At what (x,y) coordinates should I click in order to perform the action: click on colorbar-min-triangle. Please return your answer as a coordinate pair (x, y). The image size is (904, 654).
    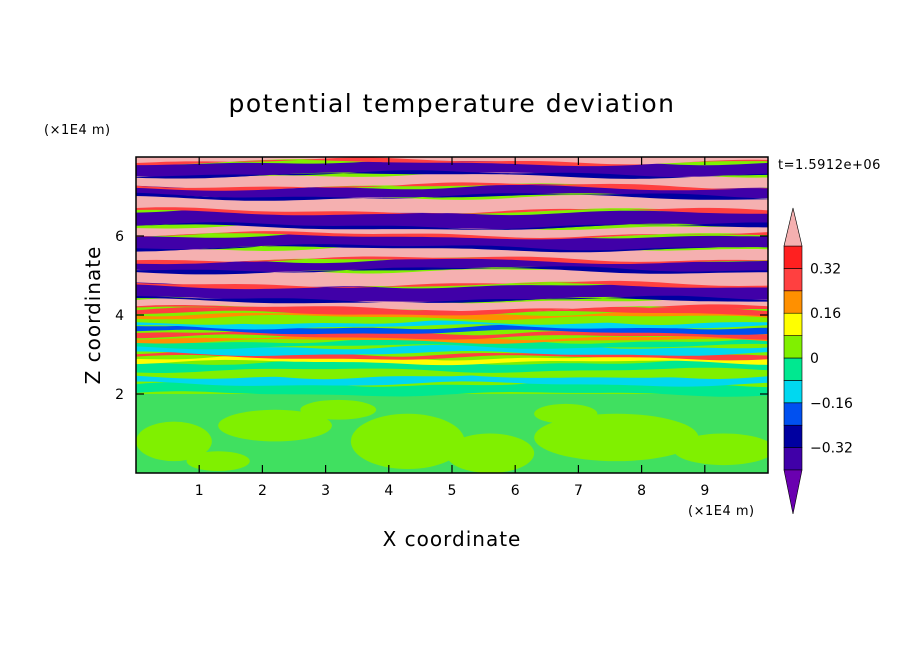
    Looking at the image, I should click on (793, 492).